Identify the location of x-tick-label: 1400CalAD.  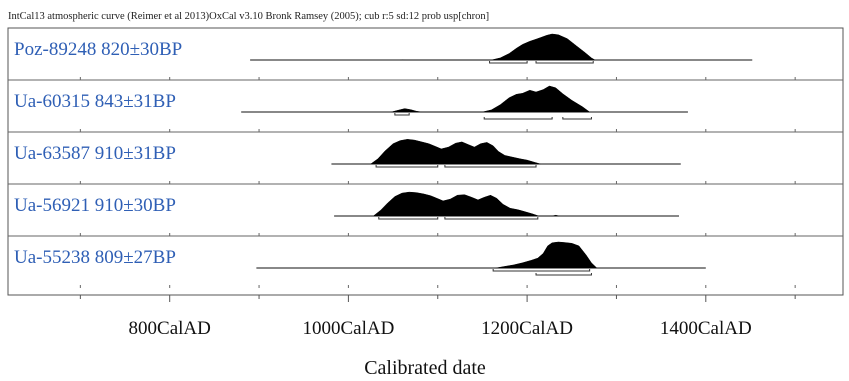
(706, 328).